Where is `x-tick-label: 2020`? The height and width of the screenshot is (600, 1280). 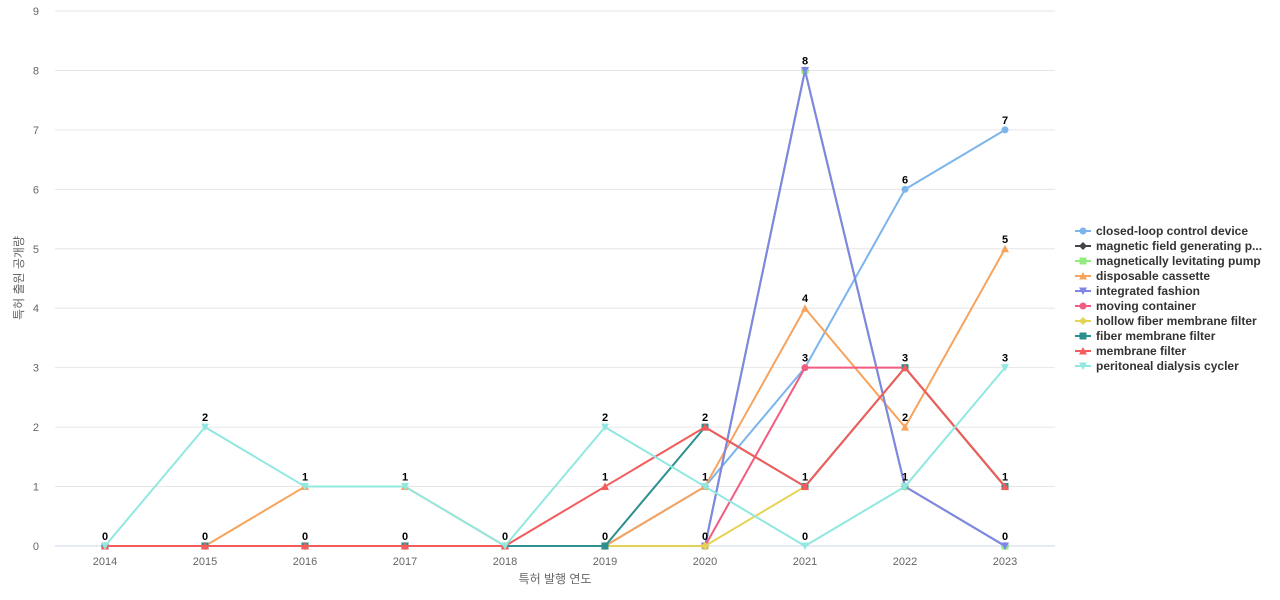 x-tick-label: 2020 is located at coordinates (705, 562).